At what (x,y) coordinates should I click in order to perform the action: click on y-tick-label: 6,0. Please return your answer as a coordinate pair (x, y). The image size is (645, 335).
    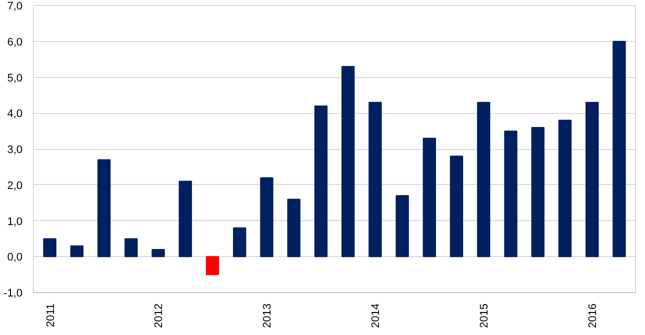
    Looking at the image, I should click on (15, 42).